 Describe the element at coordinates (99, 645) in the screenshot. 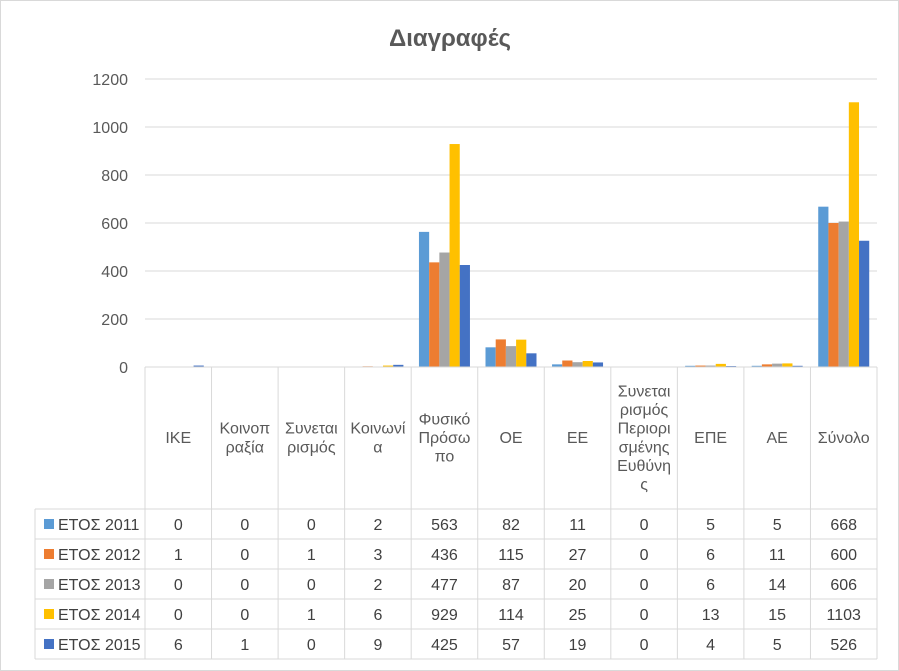

I see `series-name: ΕΤΟΣ 2015` at that location.